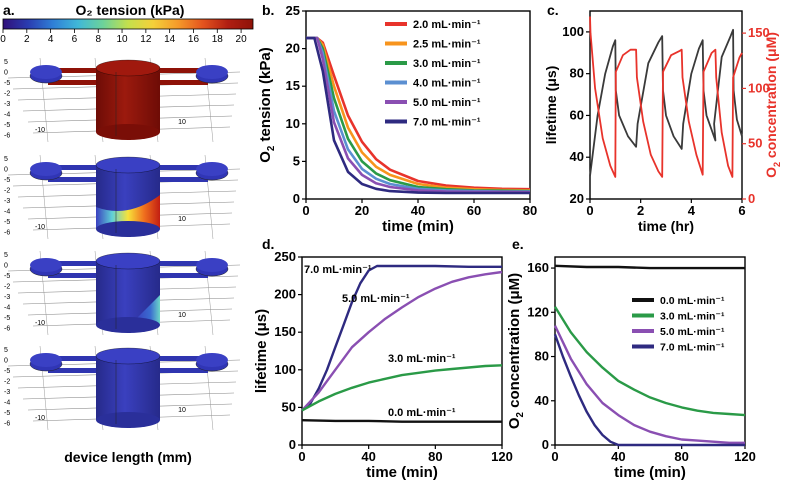 This screenshot has height=492, width=800. What do you see at coordinates (128, 457) in the screenshot?
I see `panel-a-xlabel: device length (mm)` at bounding box center [128, 457].